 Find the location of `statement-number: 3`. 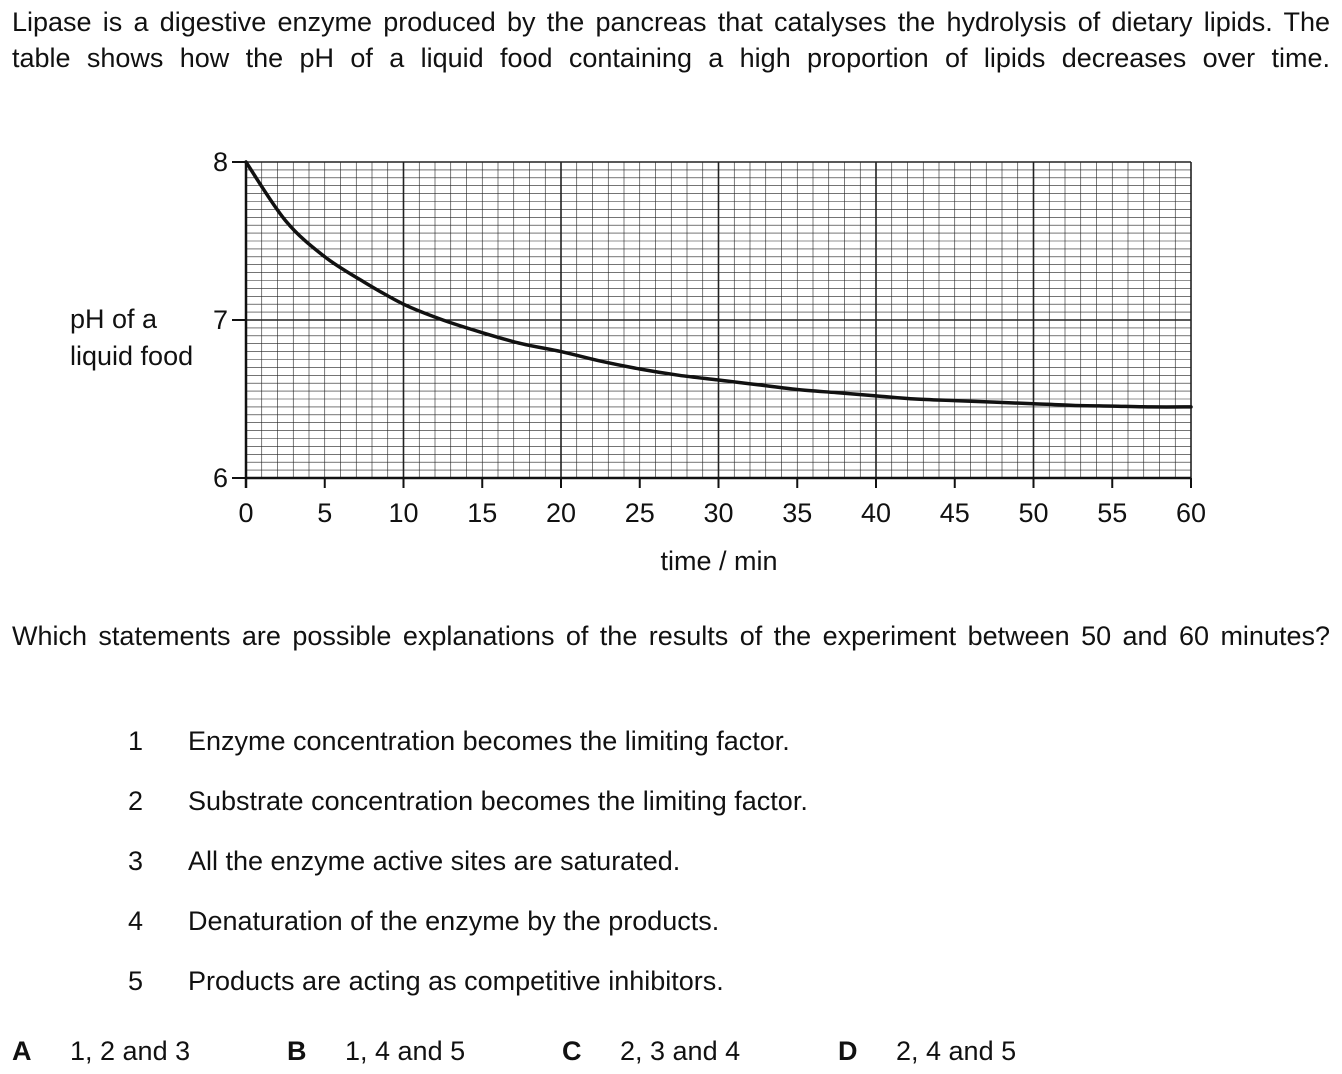

statement-number: 3 is located at coordinates (136, 861).